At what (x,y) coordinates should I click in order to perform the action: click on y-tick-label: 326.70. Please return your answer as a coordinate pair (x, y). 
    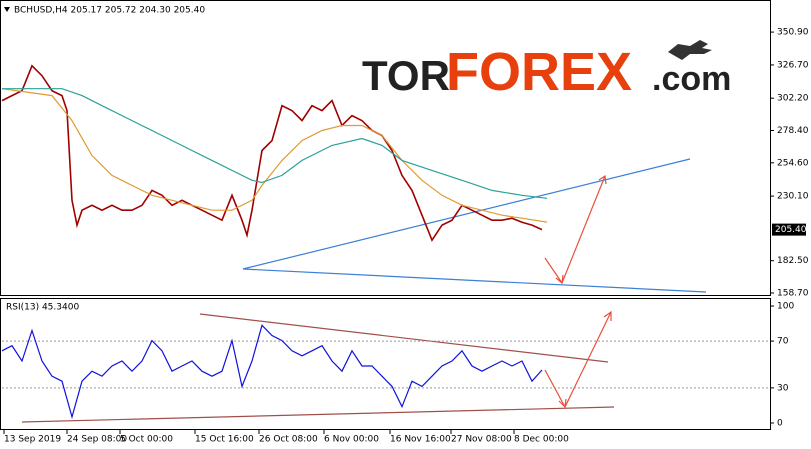
    Looking at the image, I should click on (793, 65).